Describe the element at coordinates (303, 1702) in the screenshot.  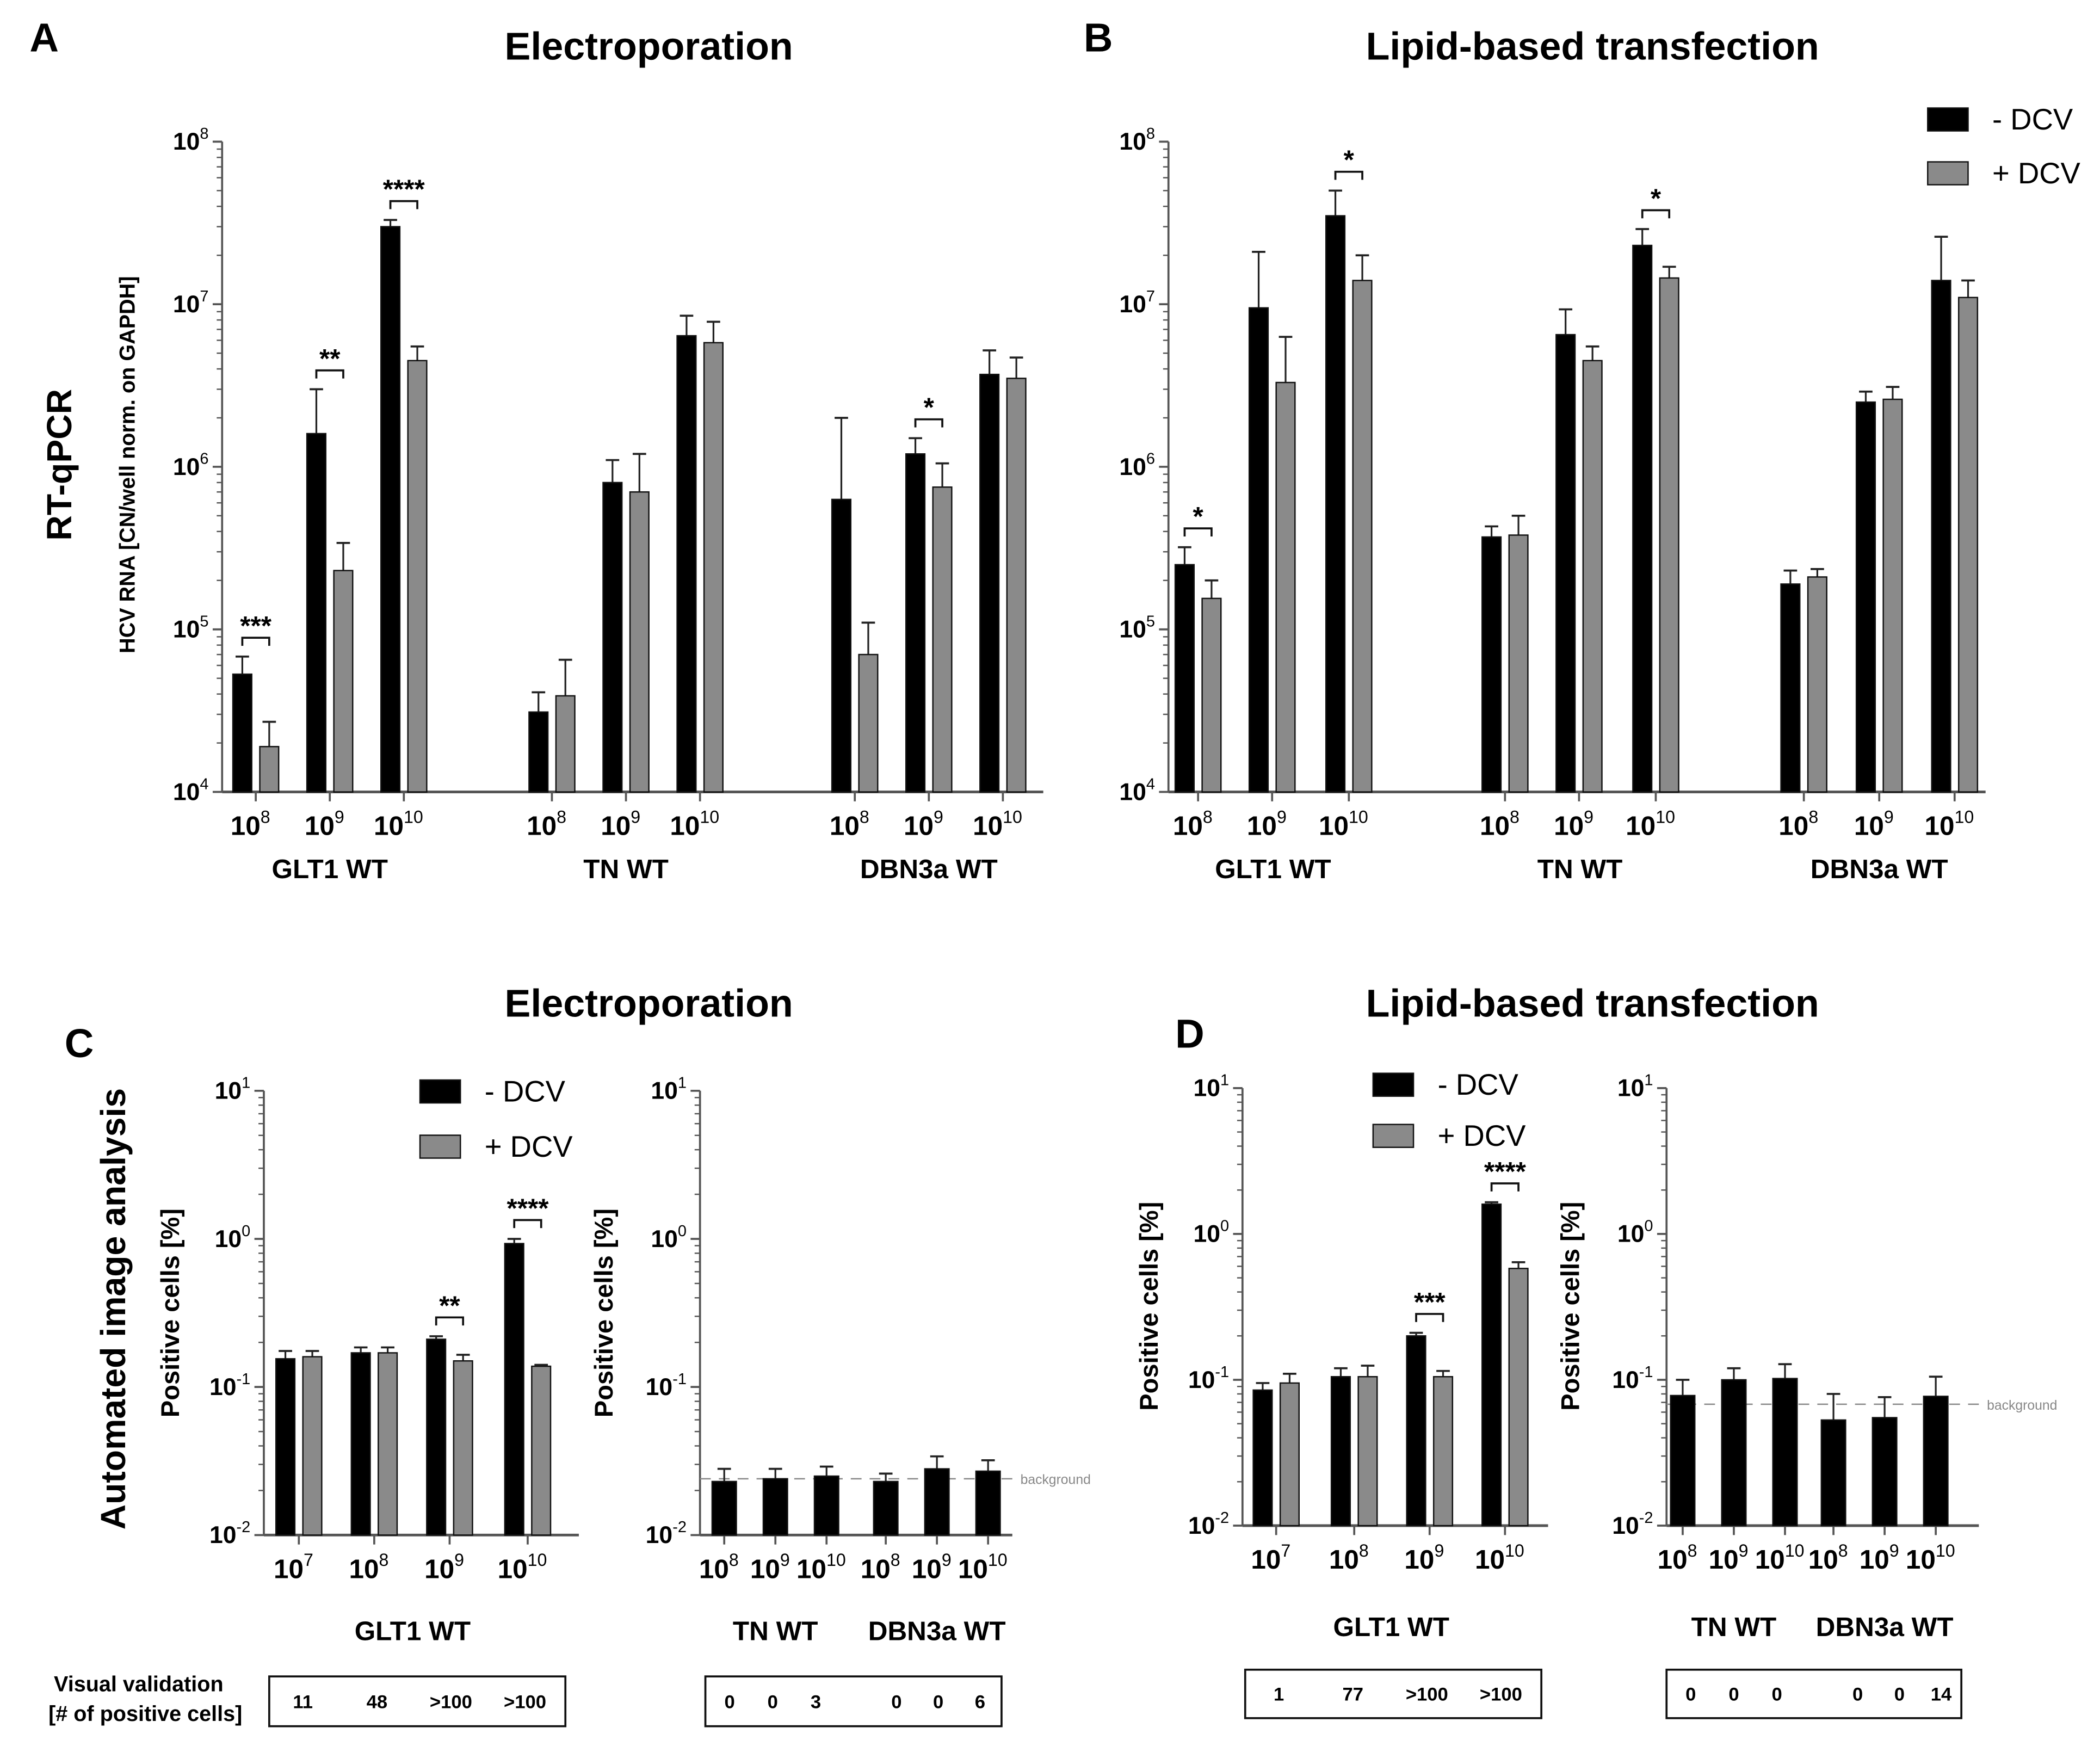
I see `validation-value: 11` at that location.